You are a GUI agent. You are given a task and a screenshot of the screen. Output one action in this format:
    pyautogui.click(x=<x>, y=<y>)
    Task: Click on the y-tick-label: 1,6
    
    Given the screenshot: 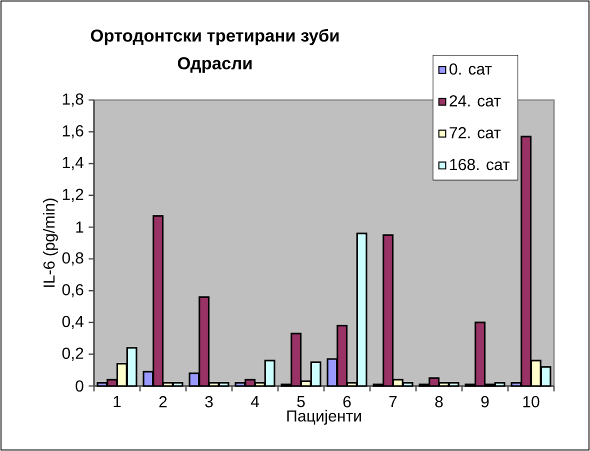 What is the action you would take?
    pyautogui.click(x=73, y=131)
    